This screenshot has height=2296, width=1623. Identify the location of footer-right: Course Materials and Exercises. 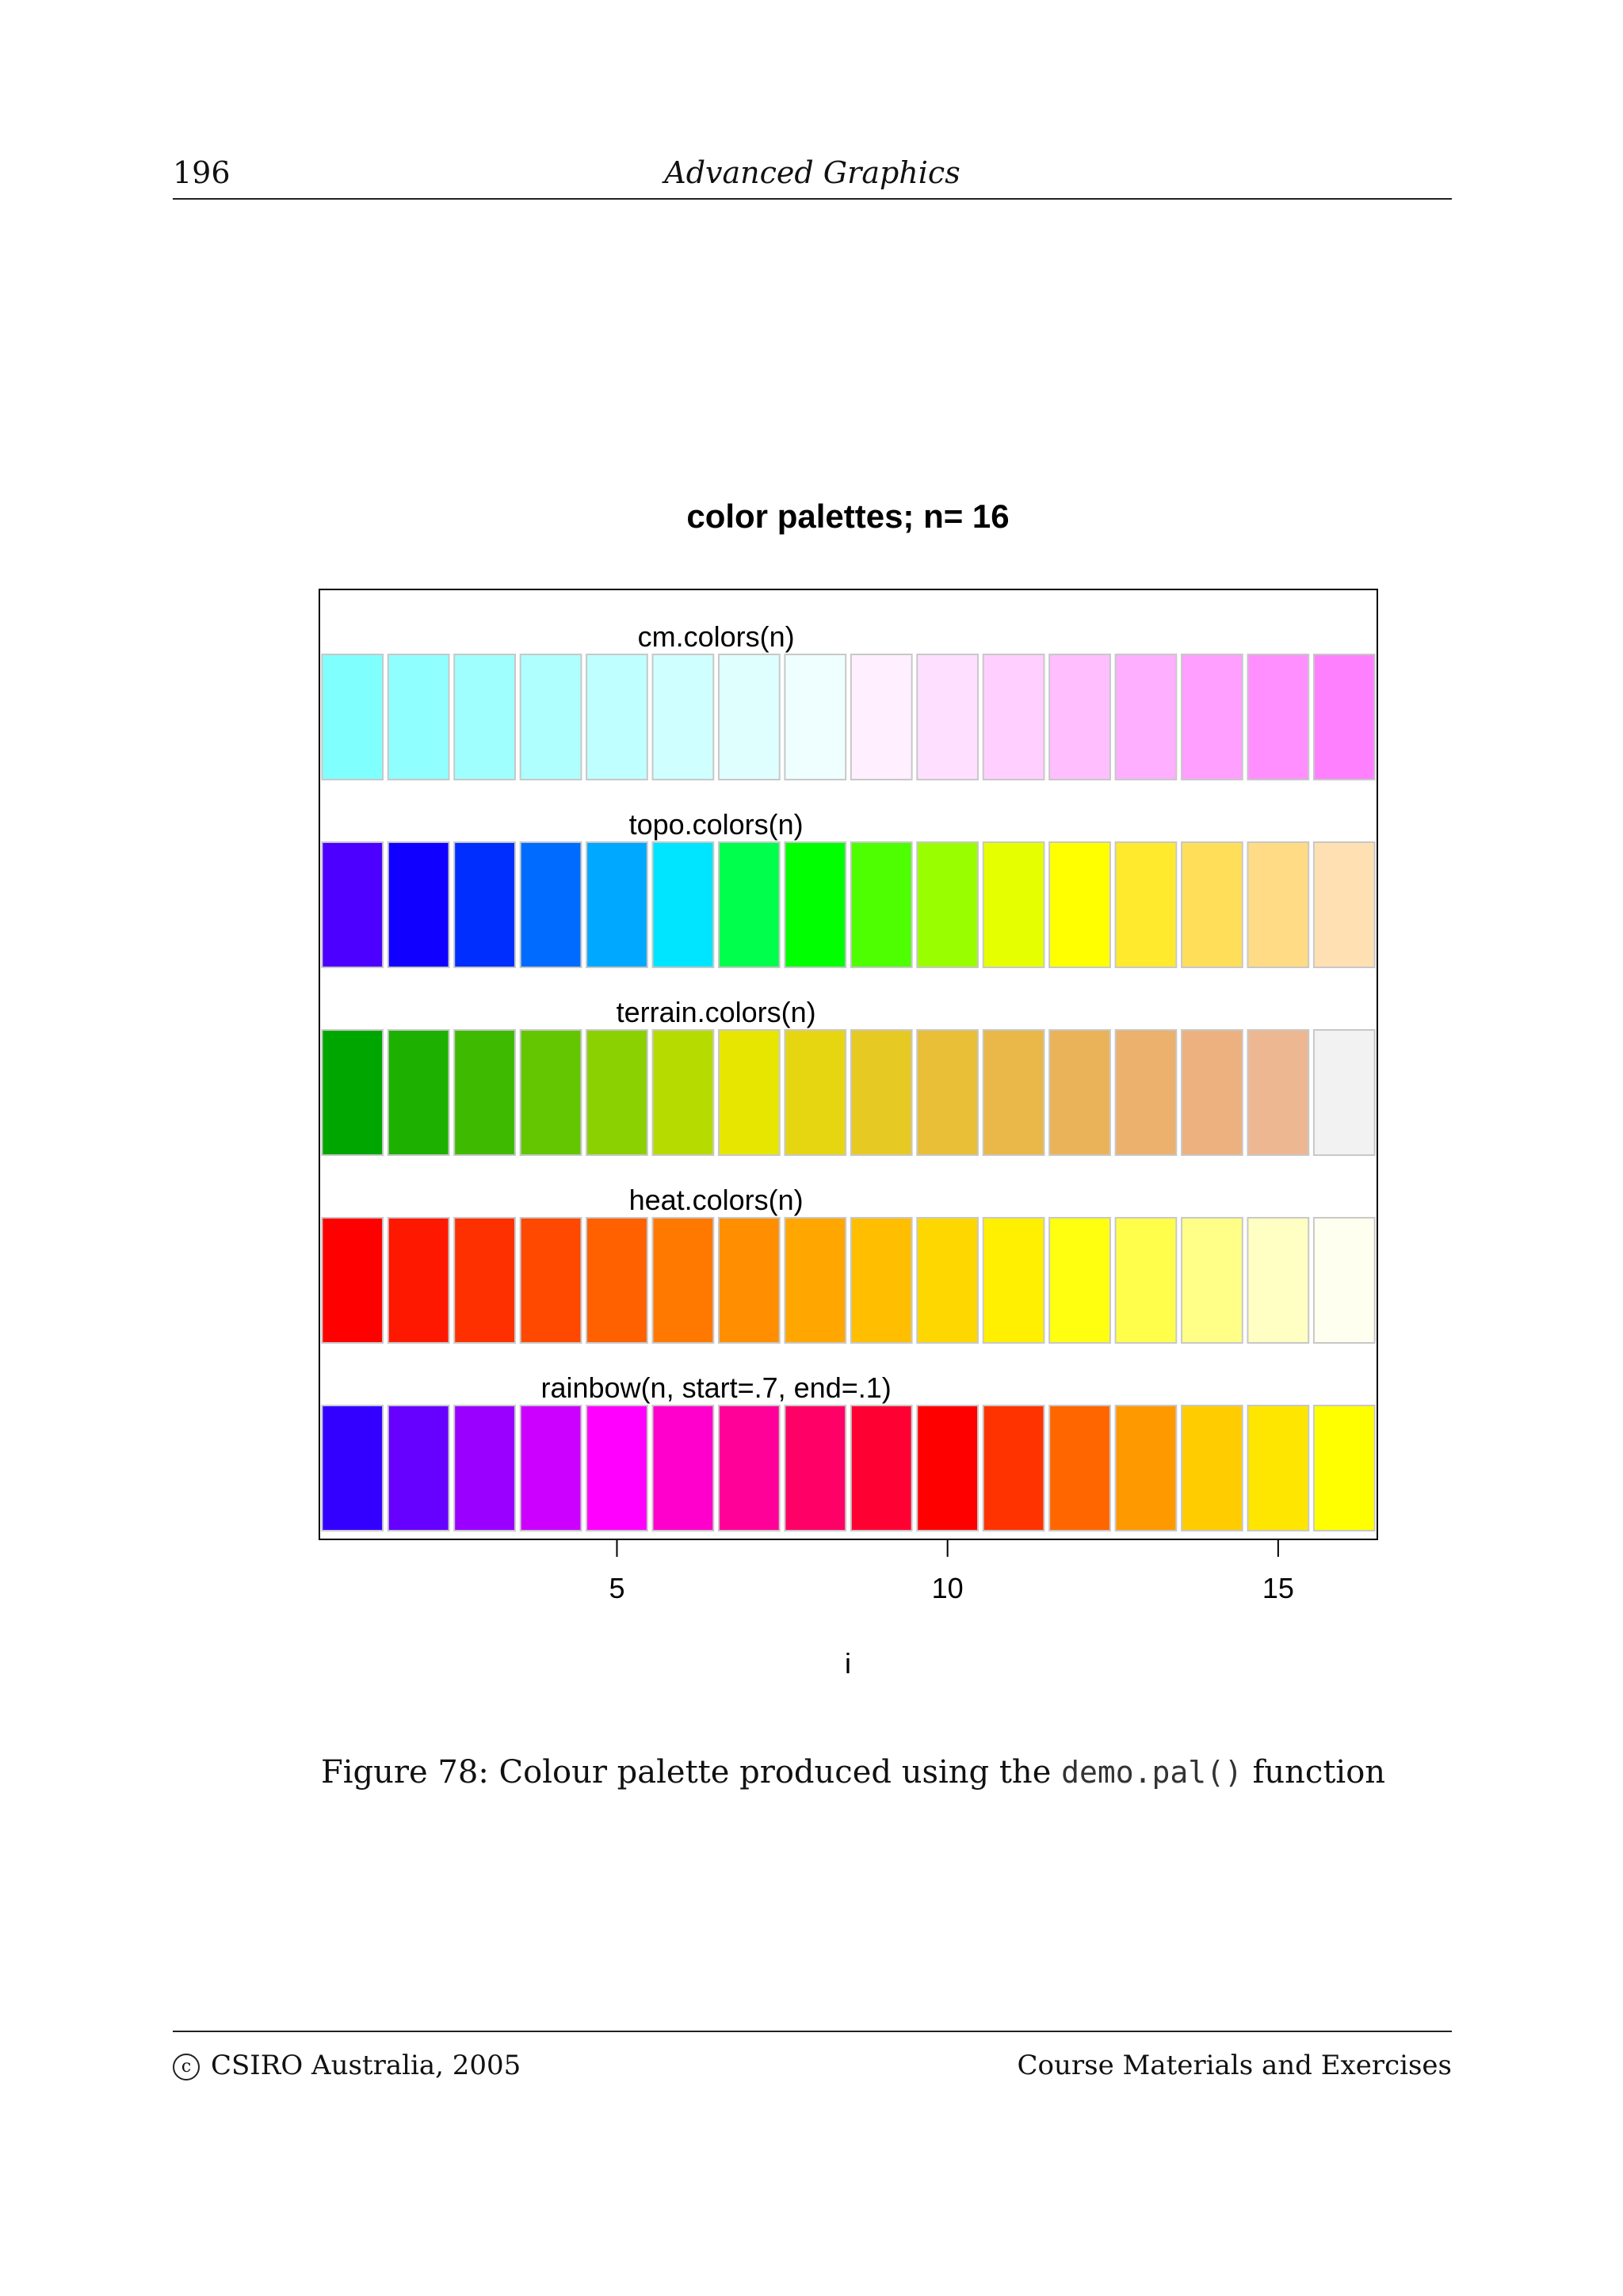
(1235, 2065).